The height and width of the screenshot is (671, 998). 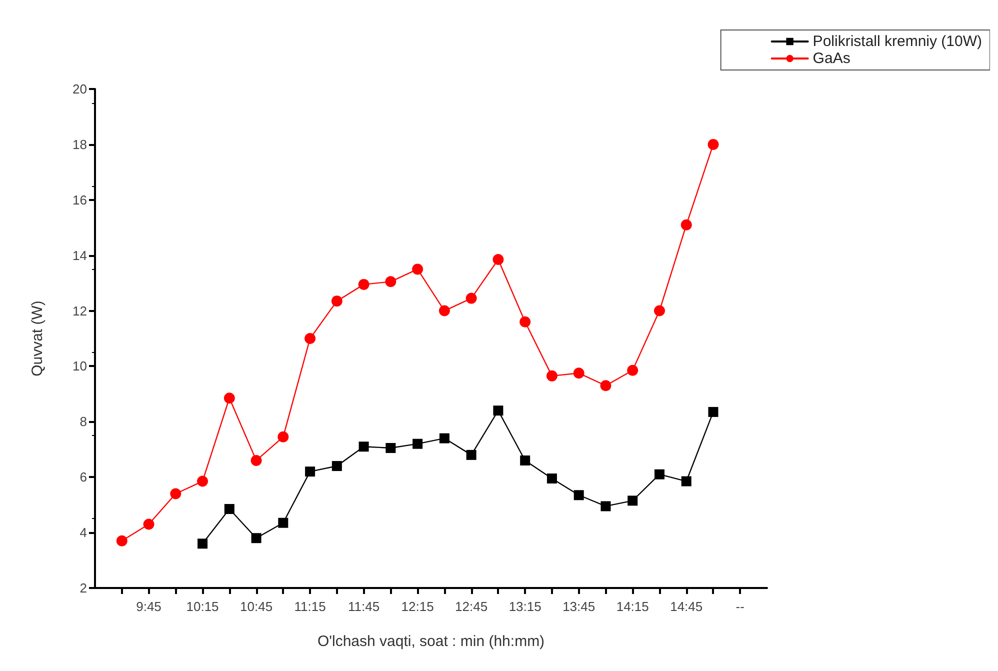 What do you see at coordinates (79, 200) in the screenshot?
I see `y-tick-label: 16` at bounding box center [79, 200].